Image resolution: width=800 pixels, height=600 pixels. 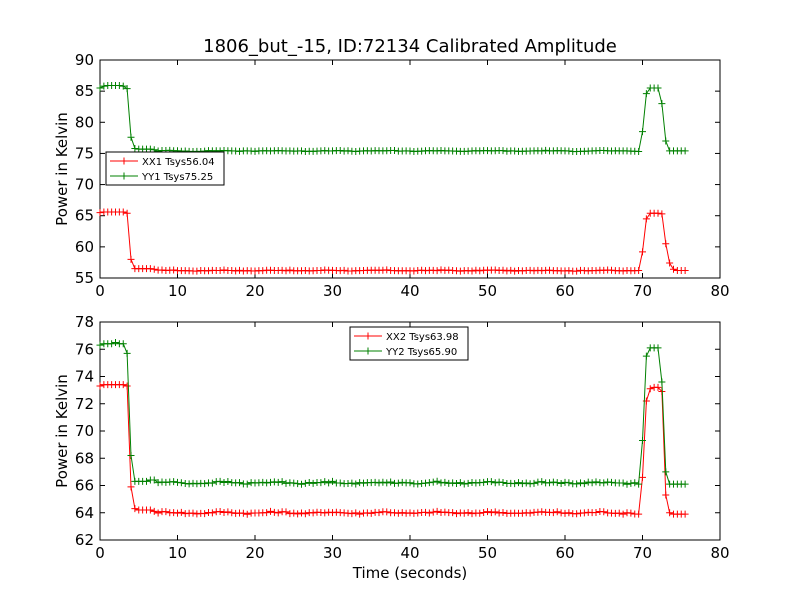 What do you see at coordinates (421, 352) in the screenshot?
I see `legend-entry: YY2 Tsys65.90` at bounding box center [421, 352].